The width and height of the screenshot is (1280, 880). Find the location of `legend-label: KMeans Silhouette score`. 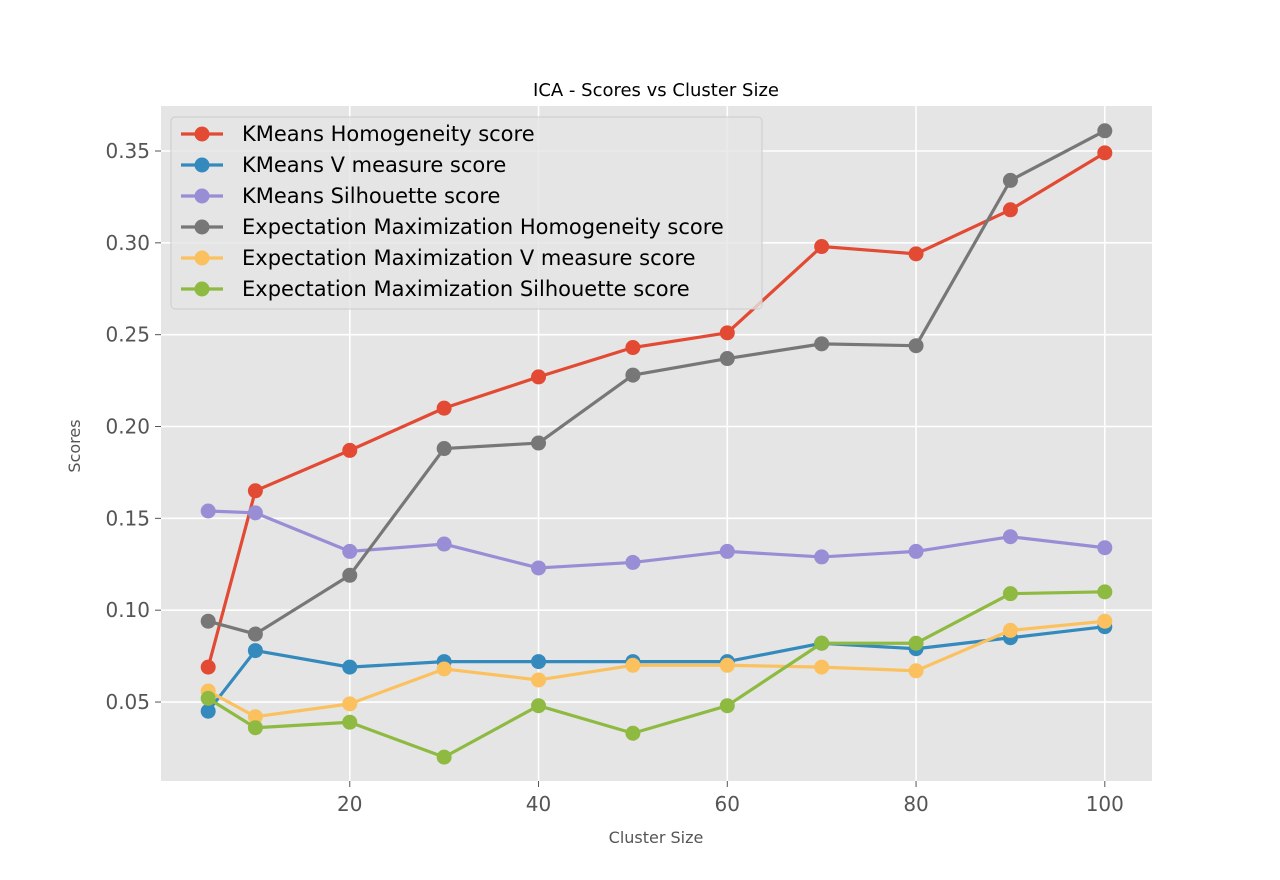

legend-label: KMeans Silhouette score is located at coordinates (371, 196).